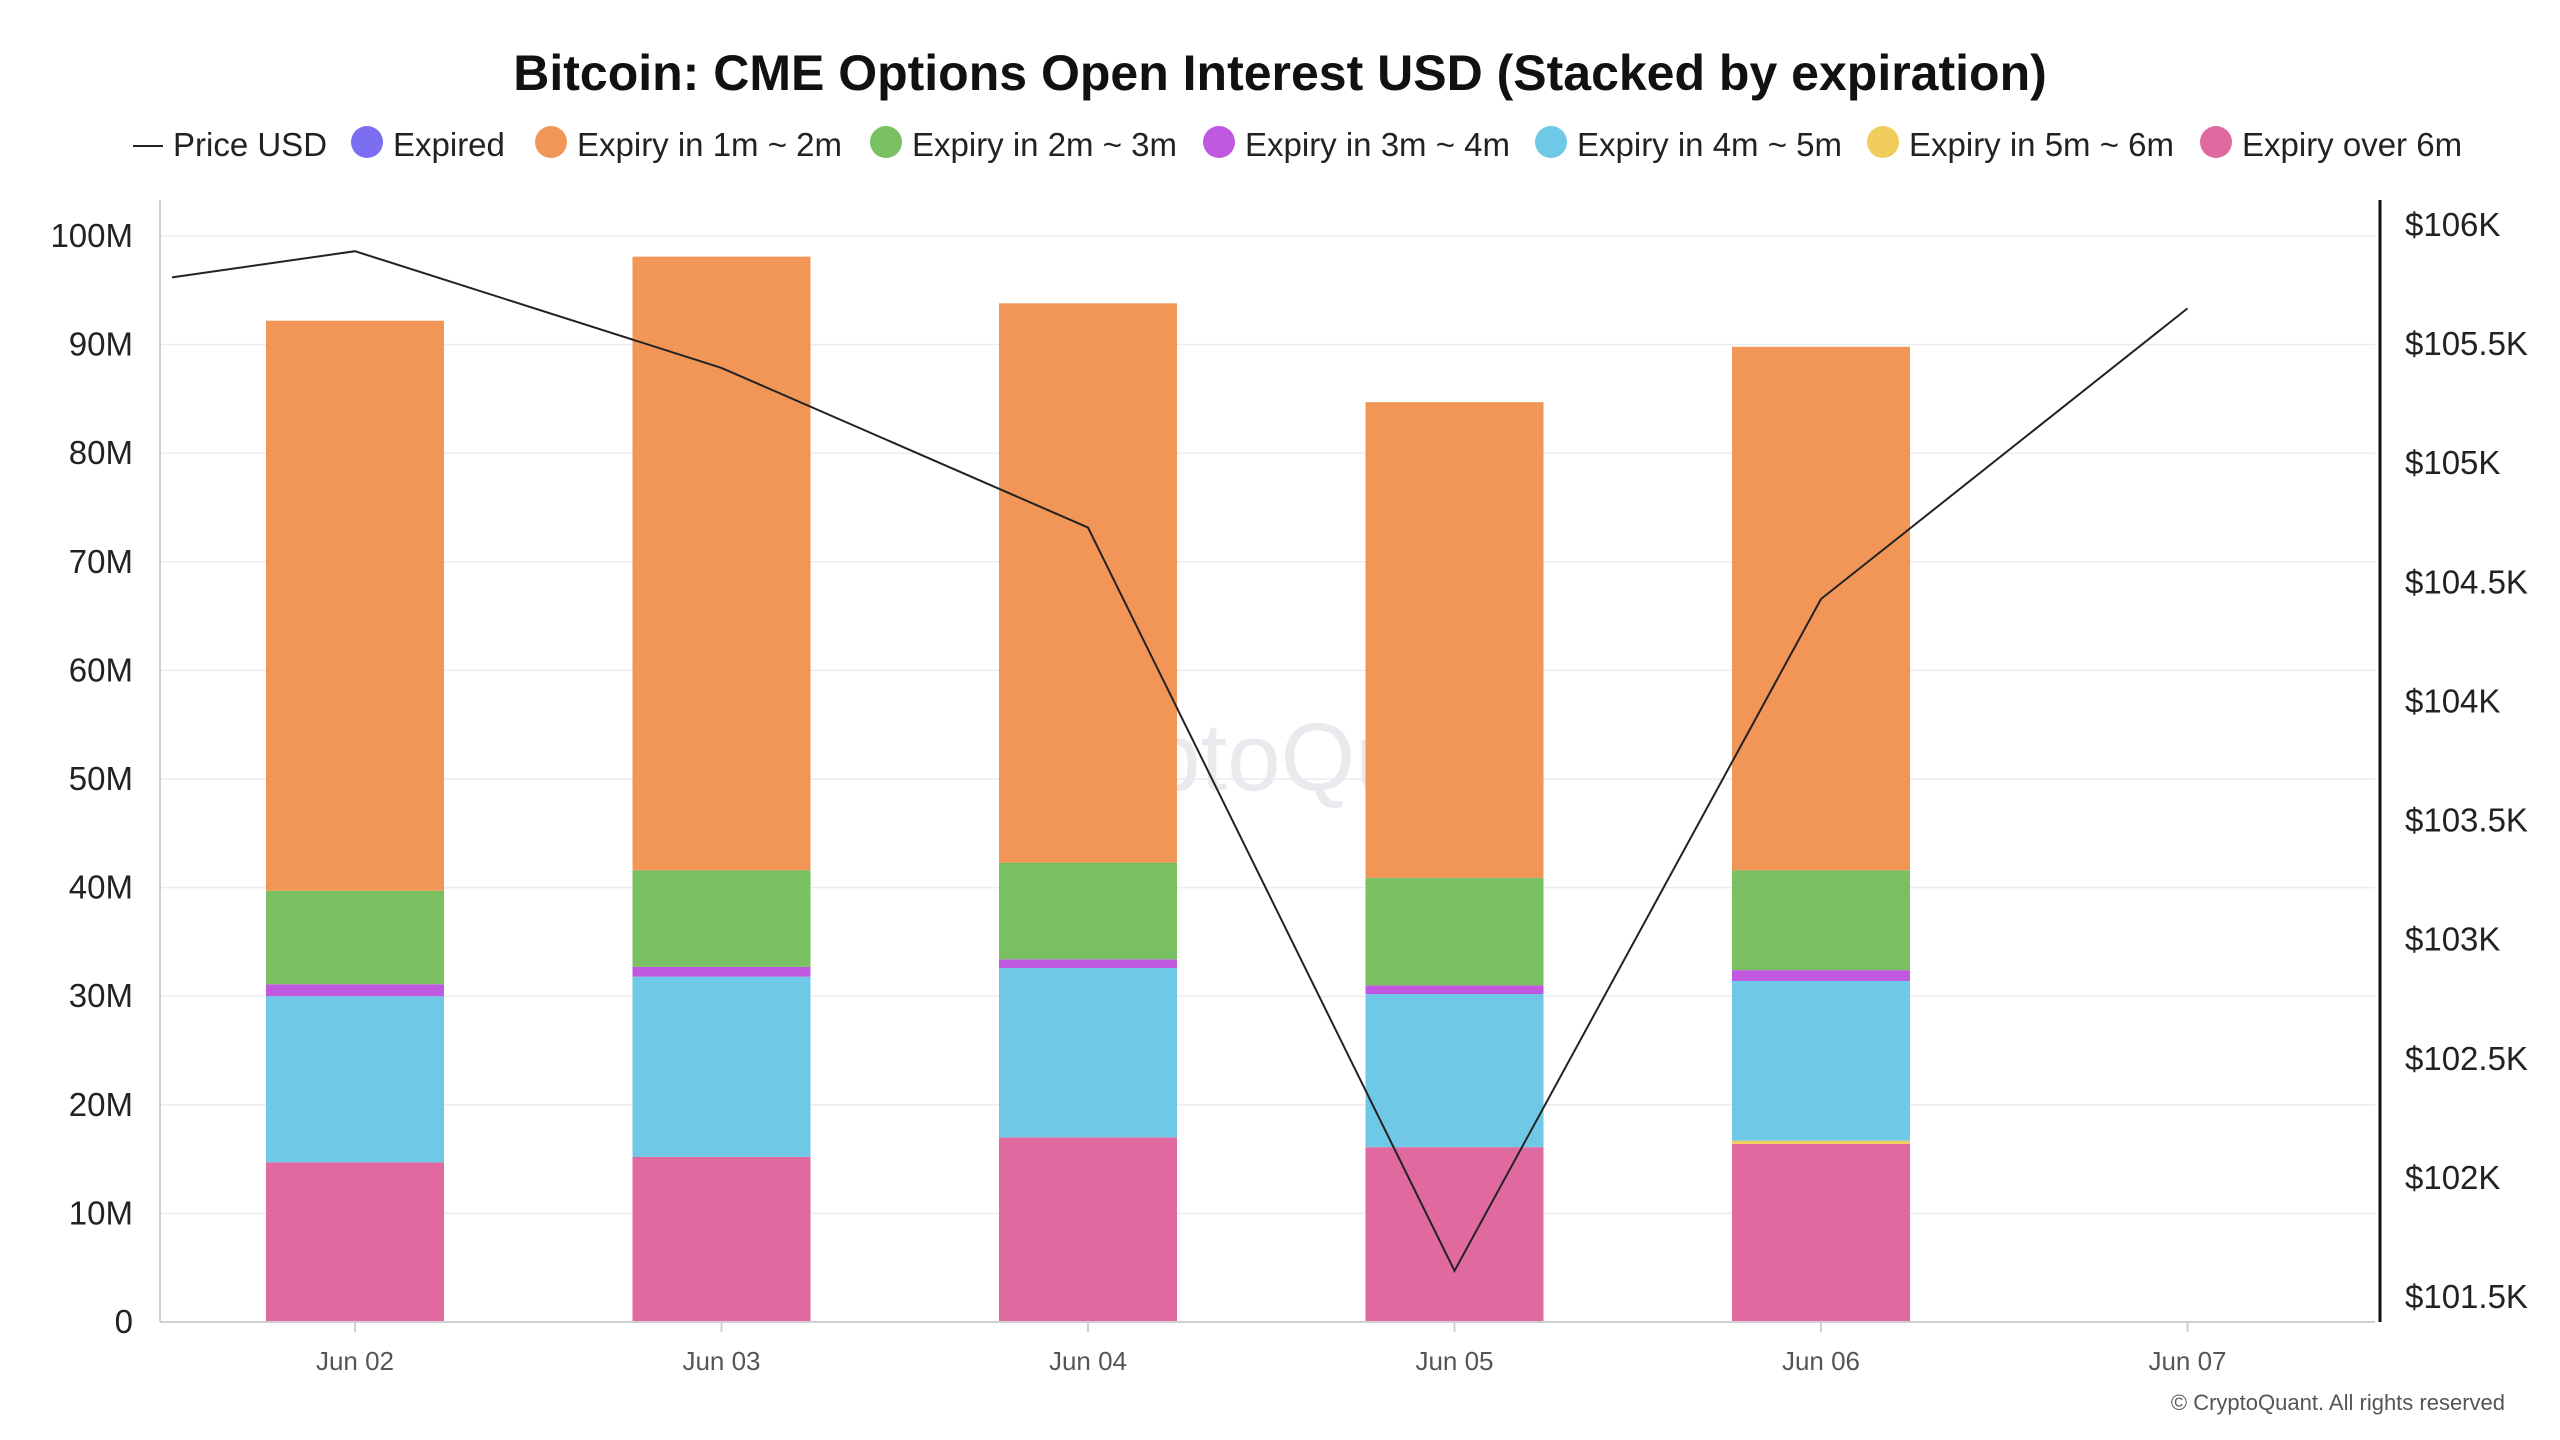  Describe the element at coordinates (2452, 224) in the screenshot. I see `y2-tick-label: $106K` at that location.